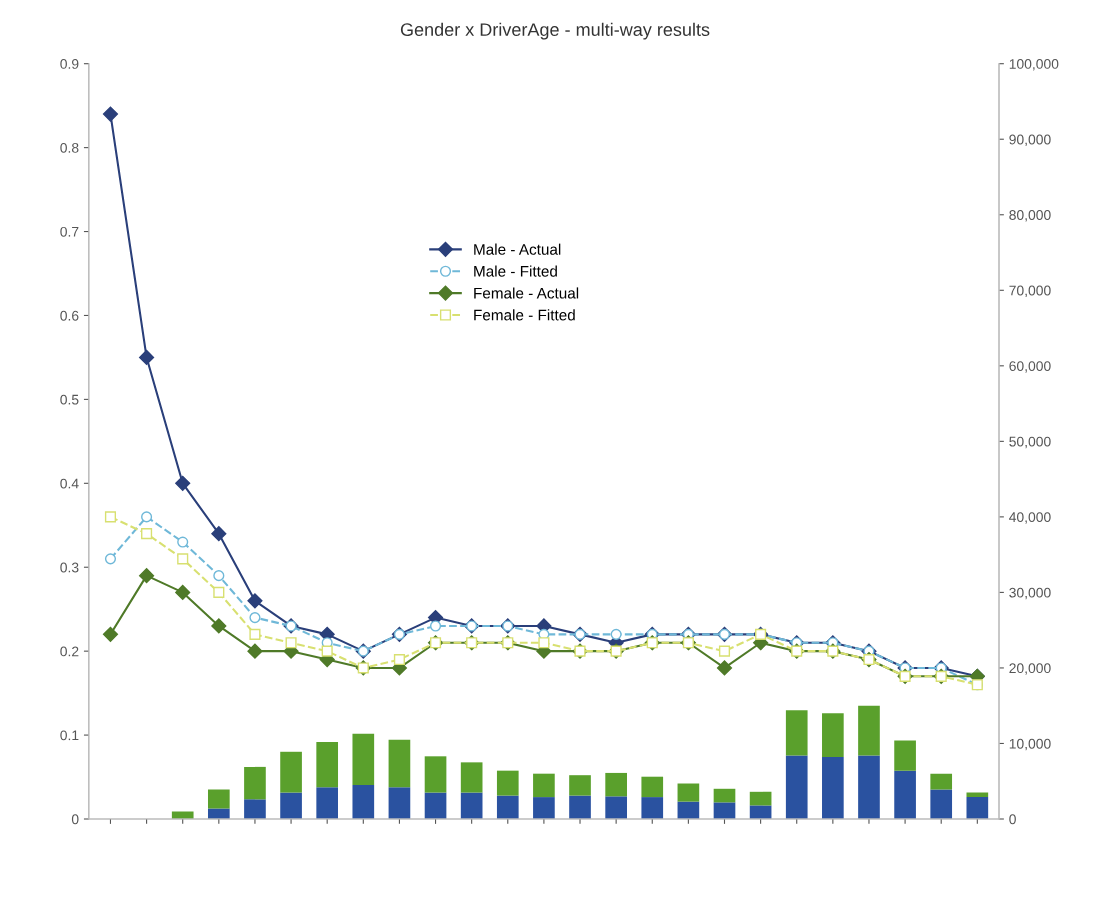  I want to click on y2-tick-label: 100,000, so click(1034, 65).